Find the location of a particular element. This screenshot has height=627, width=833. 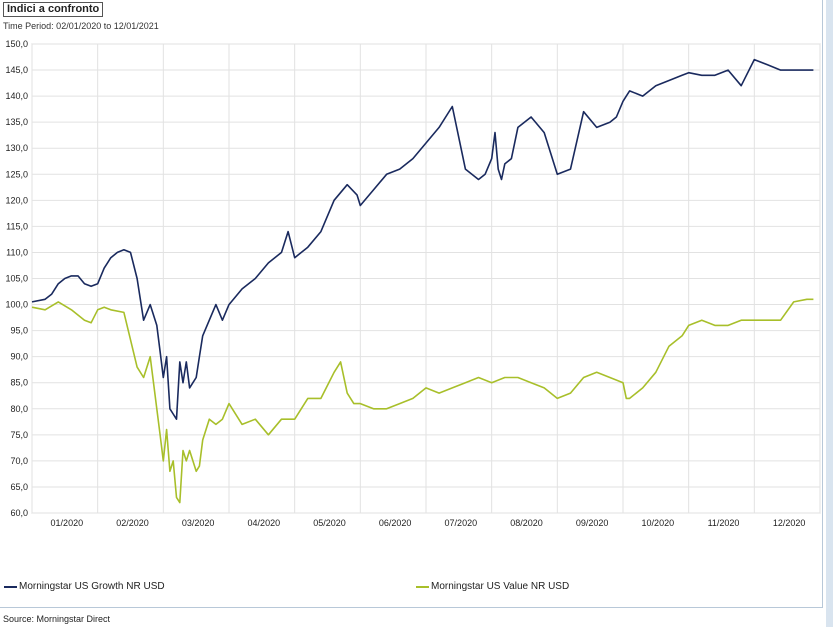

y-tick-label: 115,0 is located at coordinates (17, 226).